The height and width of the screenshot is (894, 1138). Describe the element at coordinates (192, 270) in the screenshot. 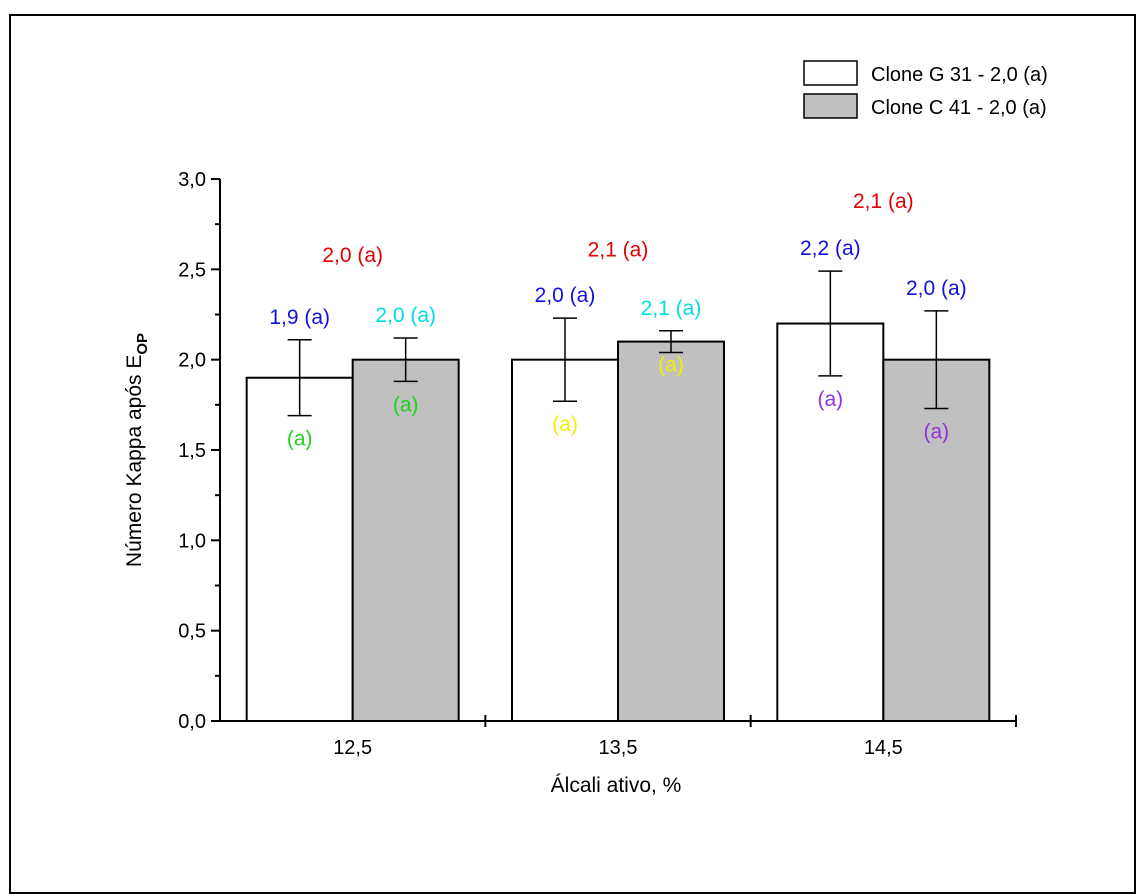

I see `y-tick-label: 2,5` at that location.